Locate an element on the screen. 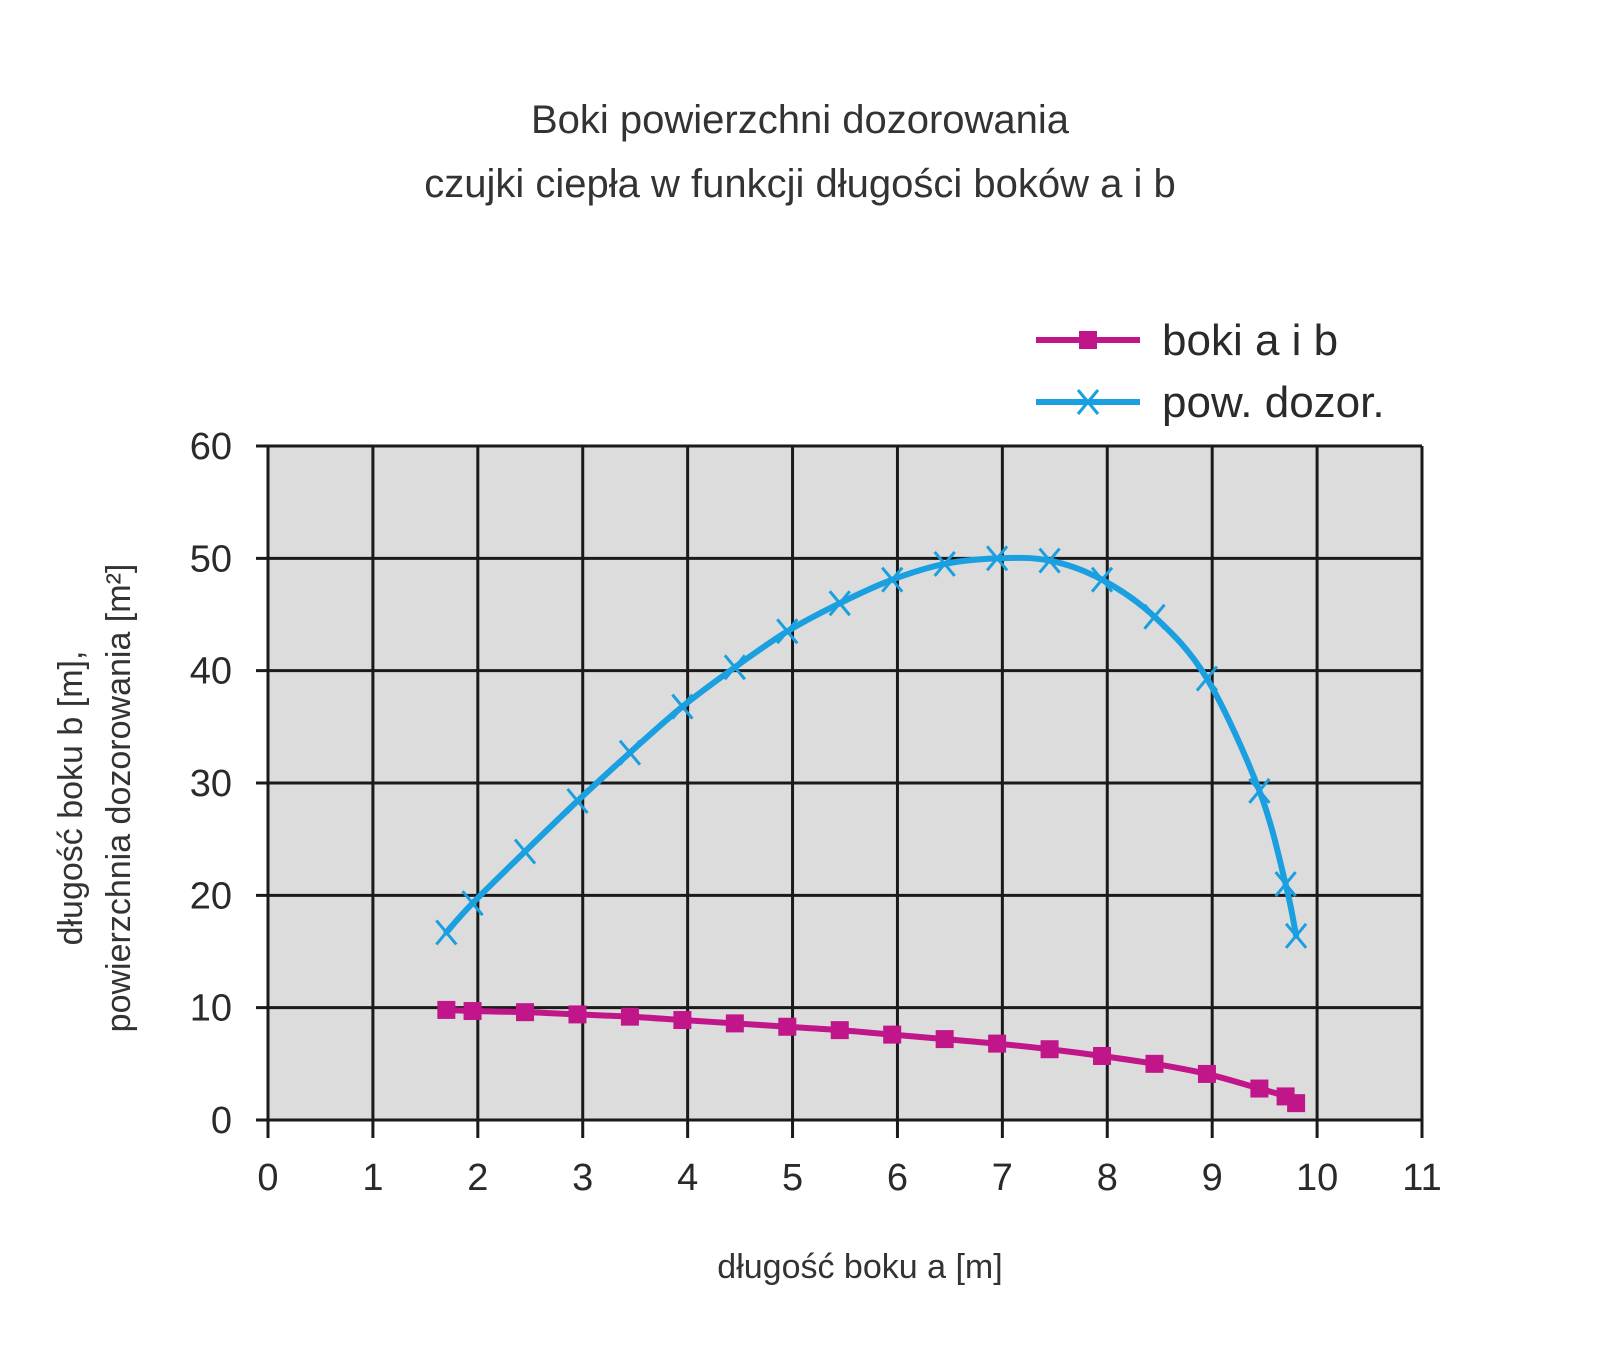  y-tick-label: 60 is located at coordinates (211, 447).